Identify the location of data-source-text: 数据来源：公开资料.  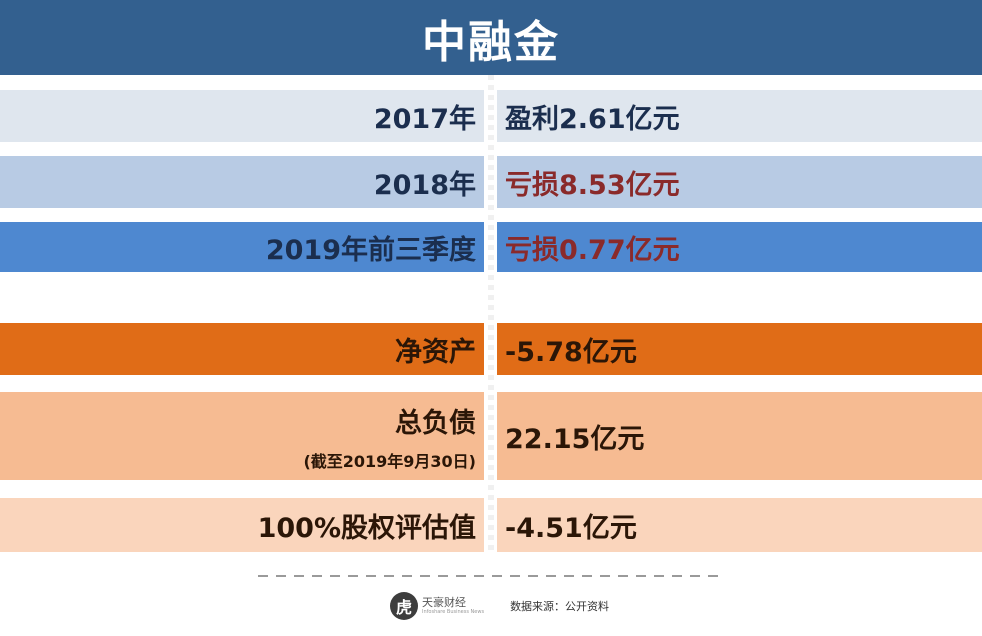
(560, 606).